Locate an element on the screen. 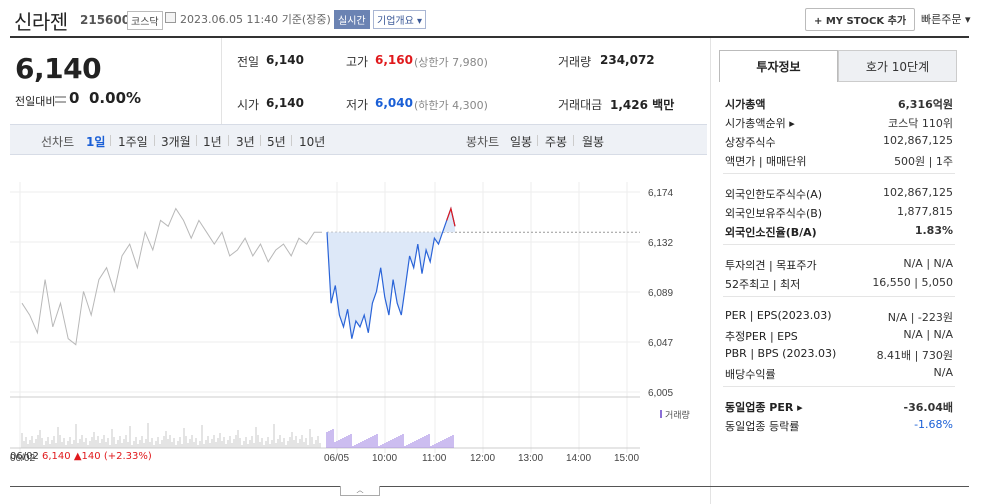 This screenshot has height=504, width=994. calendar-icon is located at coordinates (170, 17).